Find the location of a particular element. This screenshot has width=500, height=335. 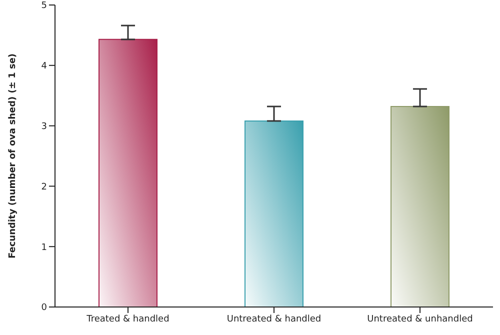

y-tick-label: 1 is located at coordinates (44, 247).